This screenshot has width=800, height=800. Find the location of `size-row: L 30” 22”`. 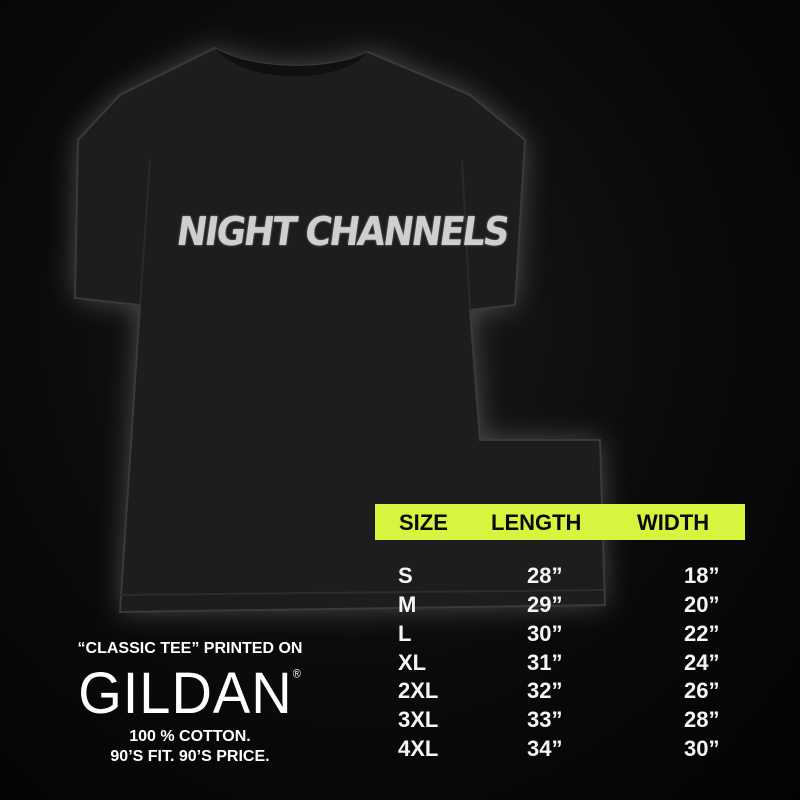

size-row: L 30” 22” is located at coordinates (559, 633).